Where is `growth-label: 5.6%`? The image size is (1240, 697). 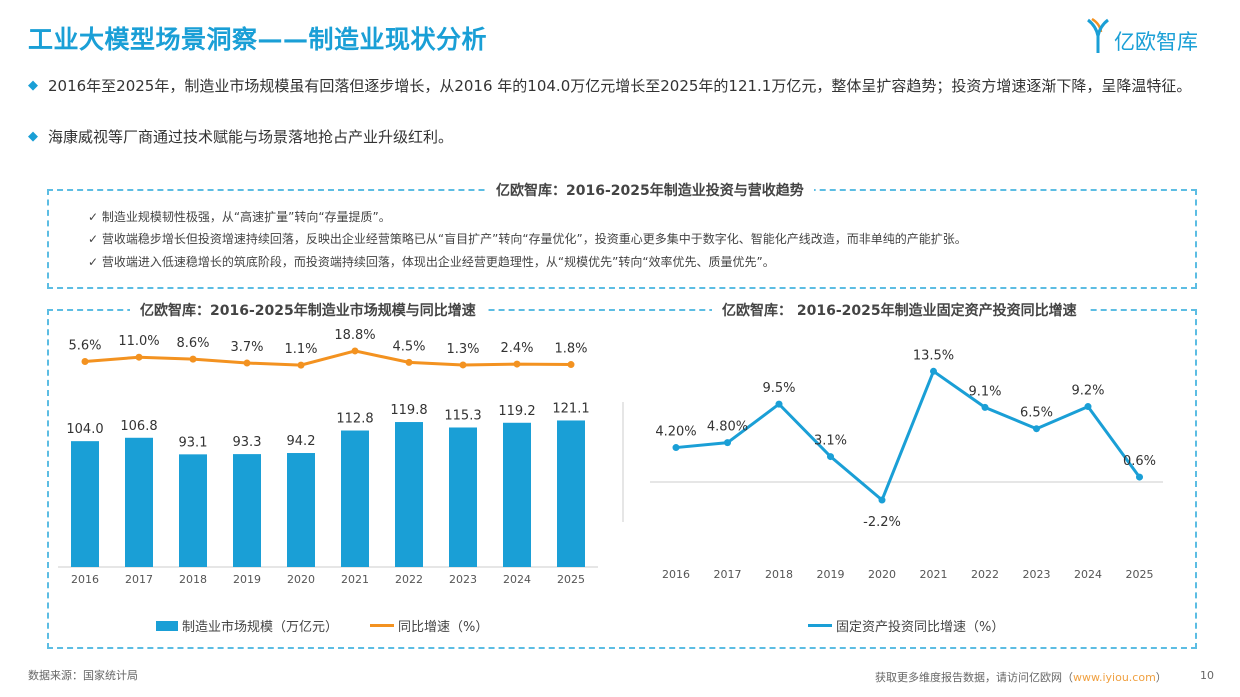 growth-label: 5.6% is located at coordinates (84, 346).